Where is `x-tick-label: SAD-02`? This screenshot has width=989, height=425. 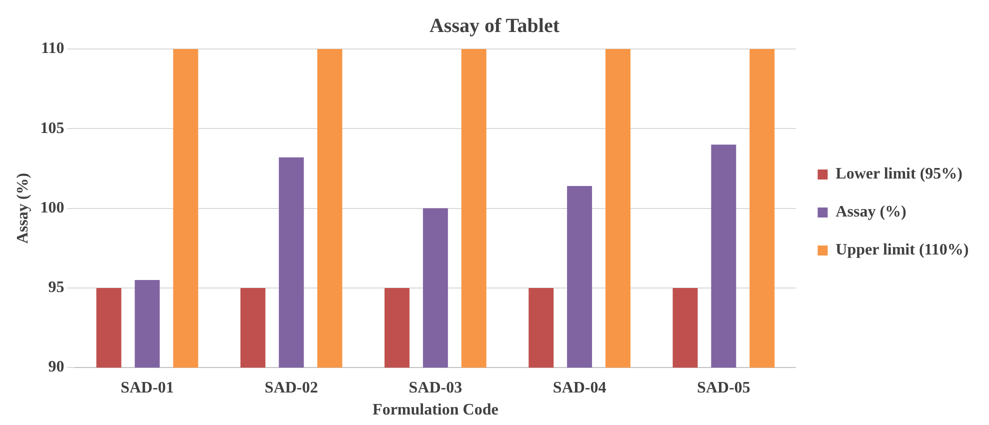 x-tick-label: SAD-02 is located at coordinates (291, 387).